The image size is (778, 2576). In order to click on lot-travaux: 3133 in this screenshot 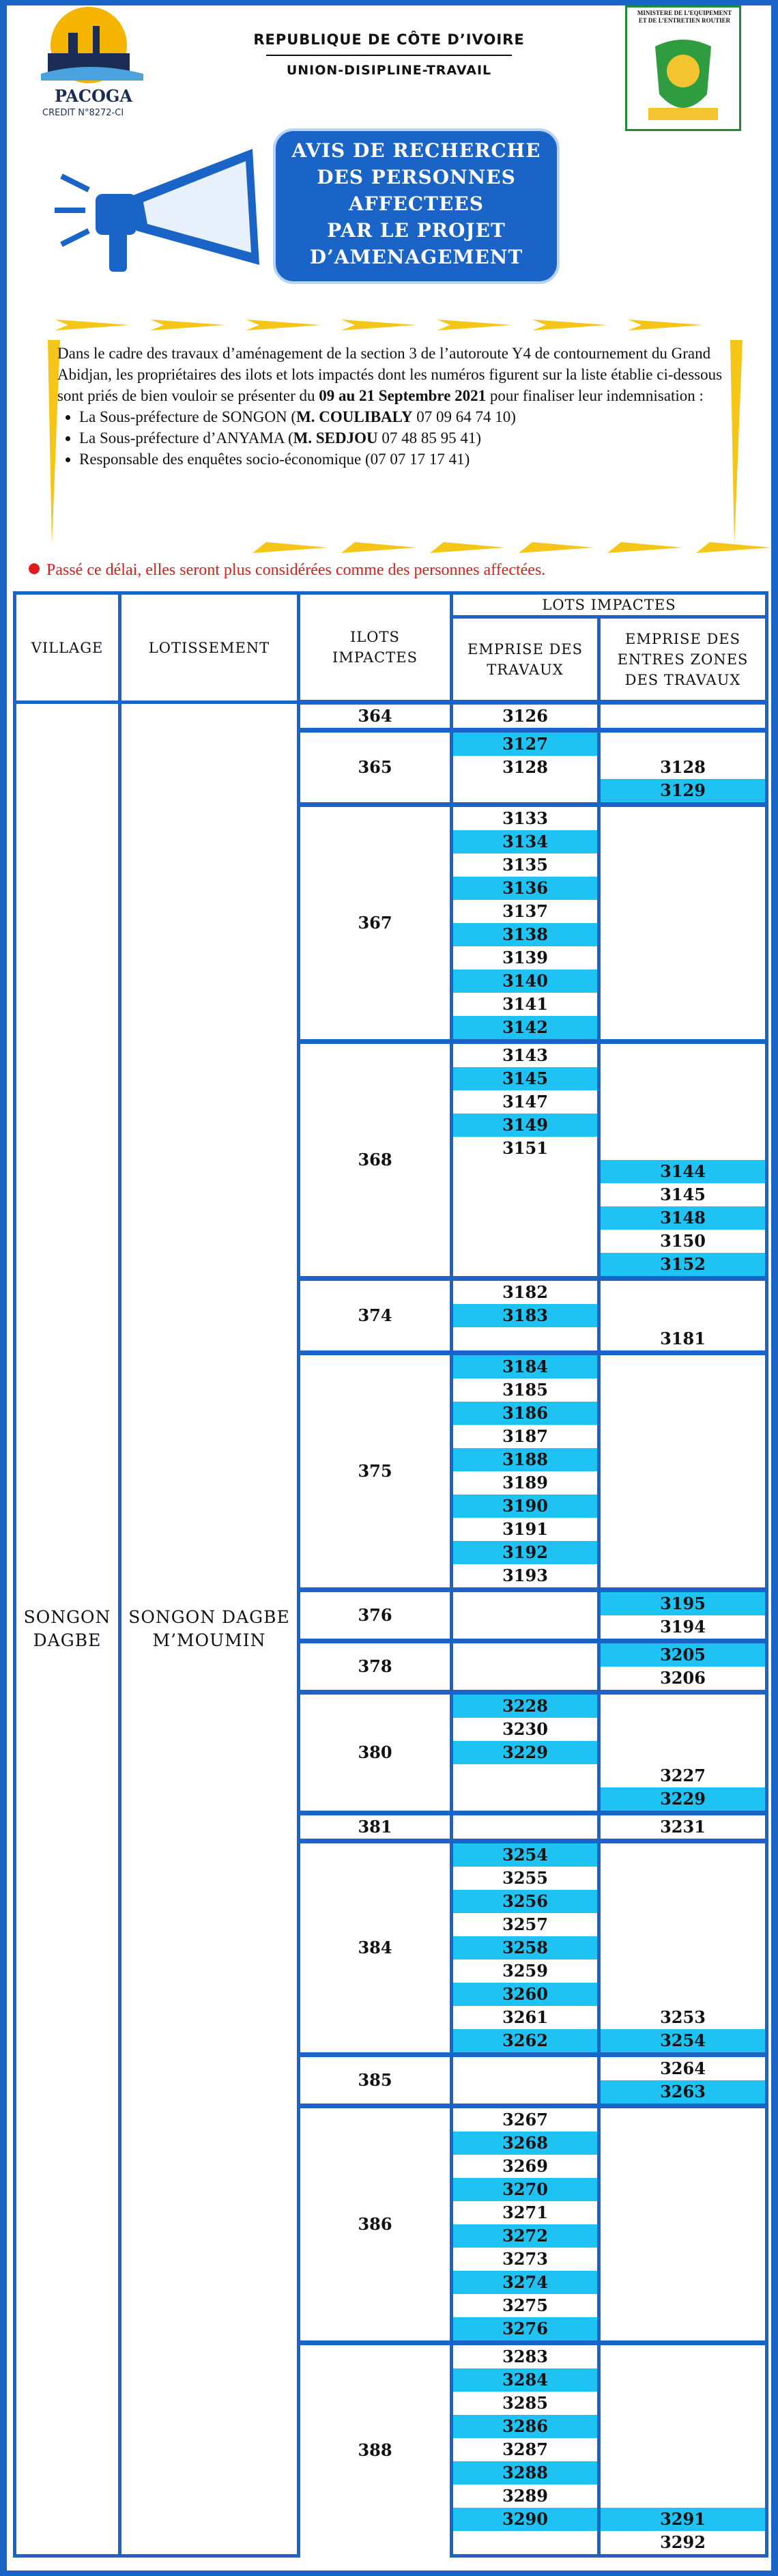, I will do `click(525, 816)`.